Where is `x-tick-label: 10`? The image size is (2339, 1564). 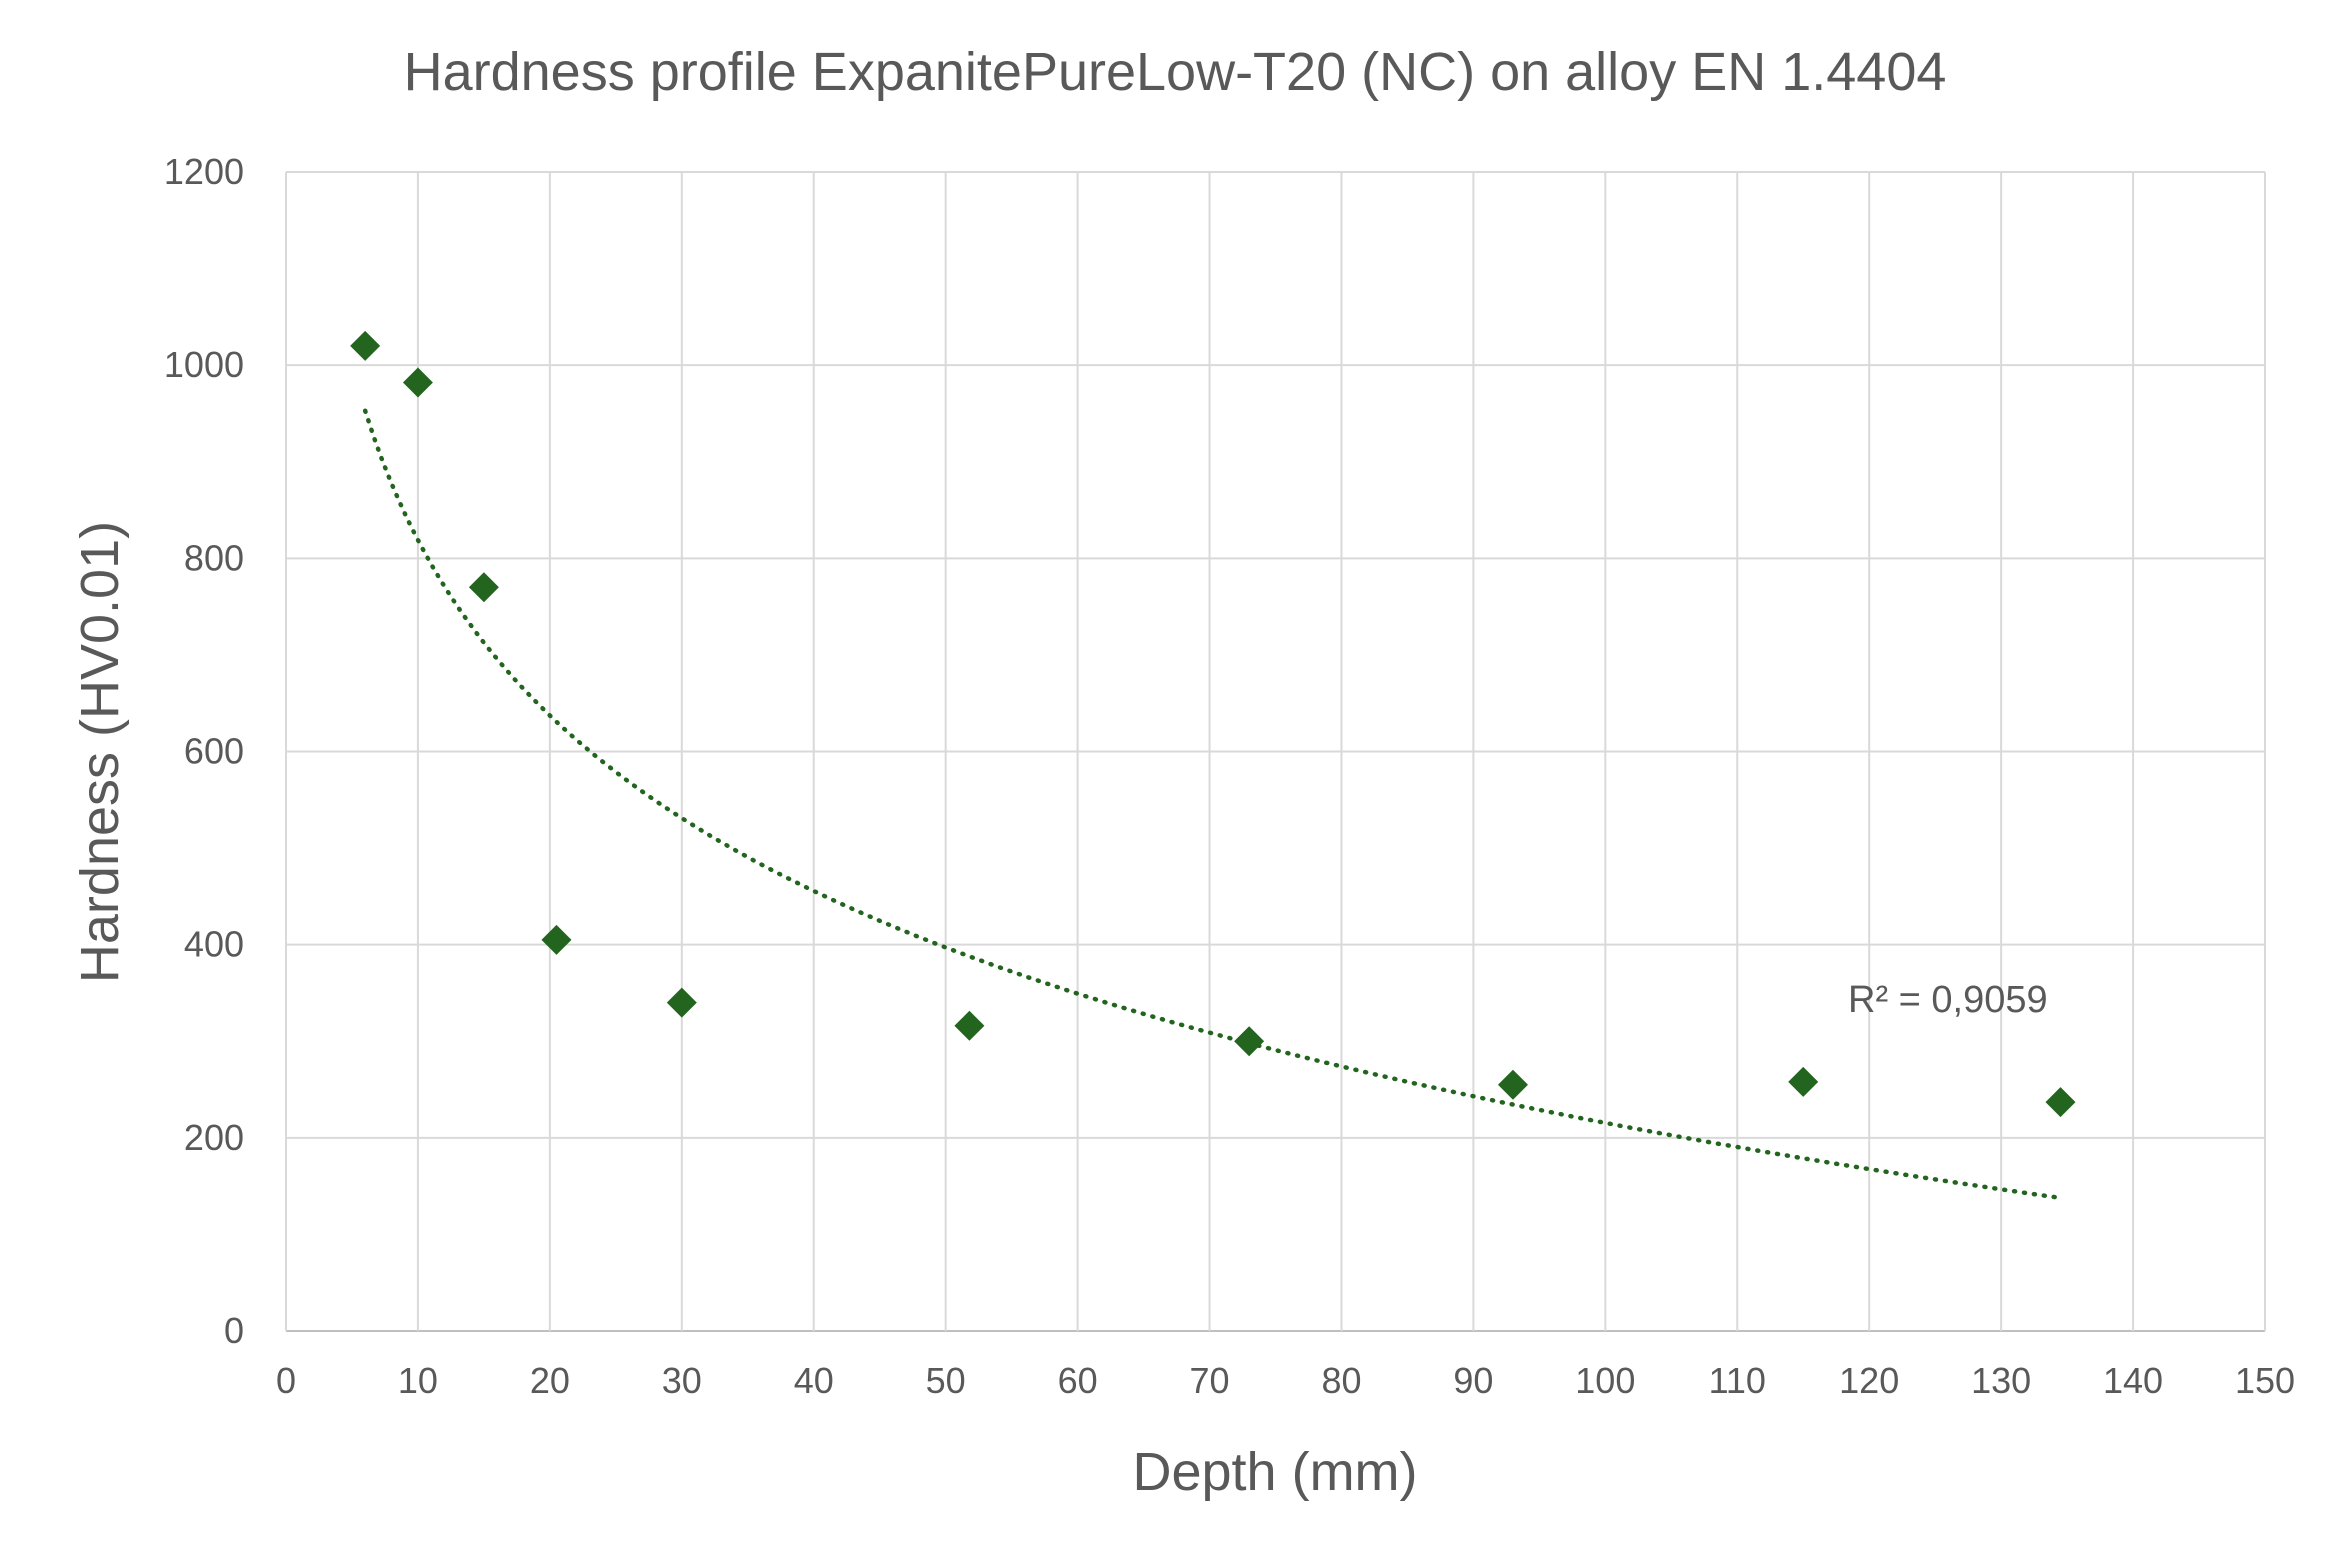 x-tick-label: 10 is located at coordinates (418, 1380).